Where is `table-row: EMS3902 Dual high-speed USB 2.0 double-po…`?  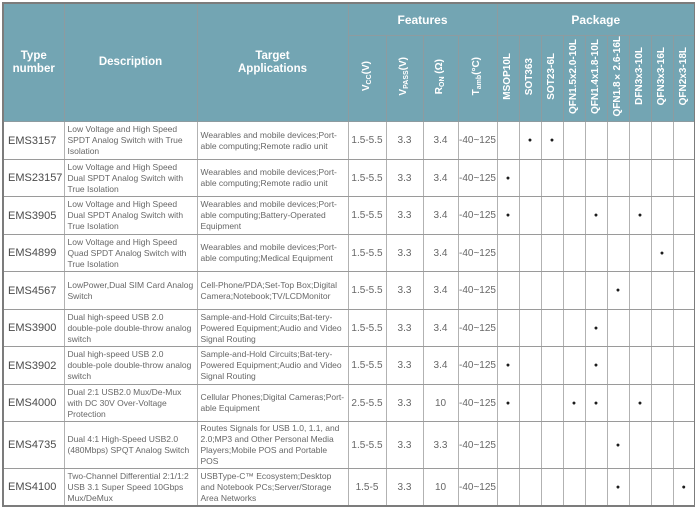
table-row: EMS3902 Dual high-speed USB 2.0 double-po… is located at coordinates (348, 365).